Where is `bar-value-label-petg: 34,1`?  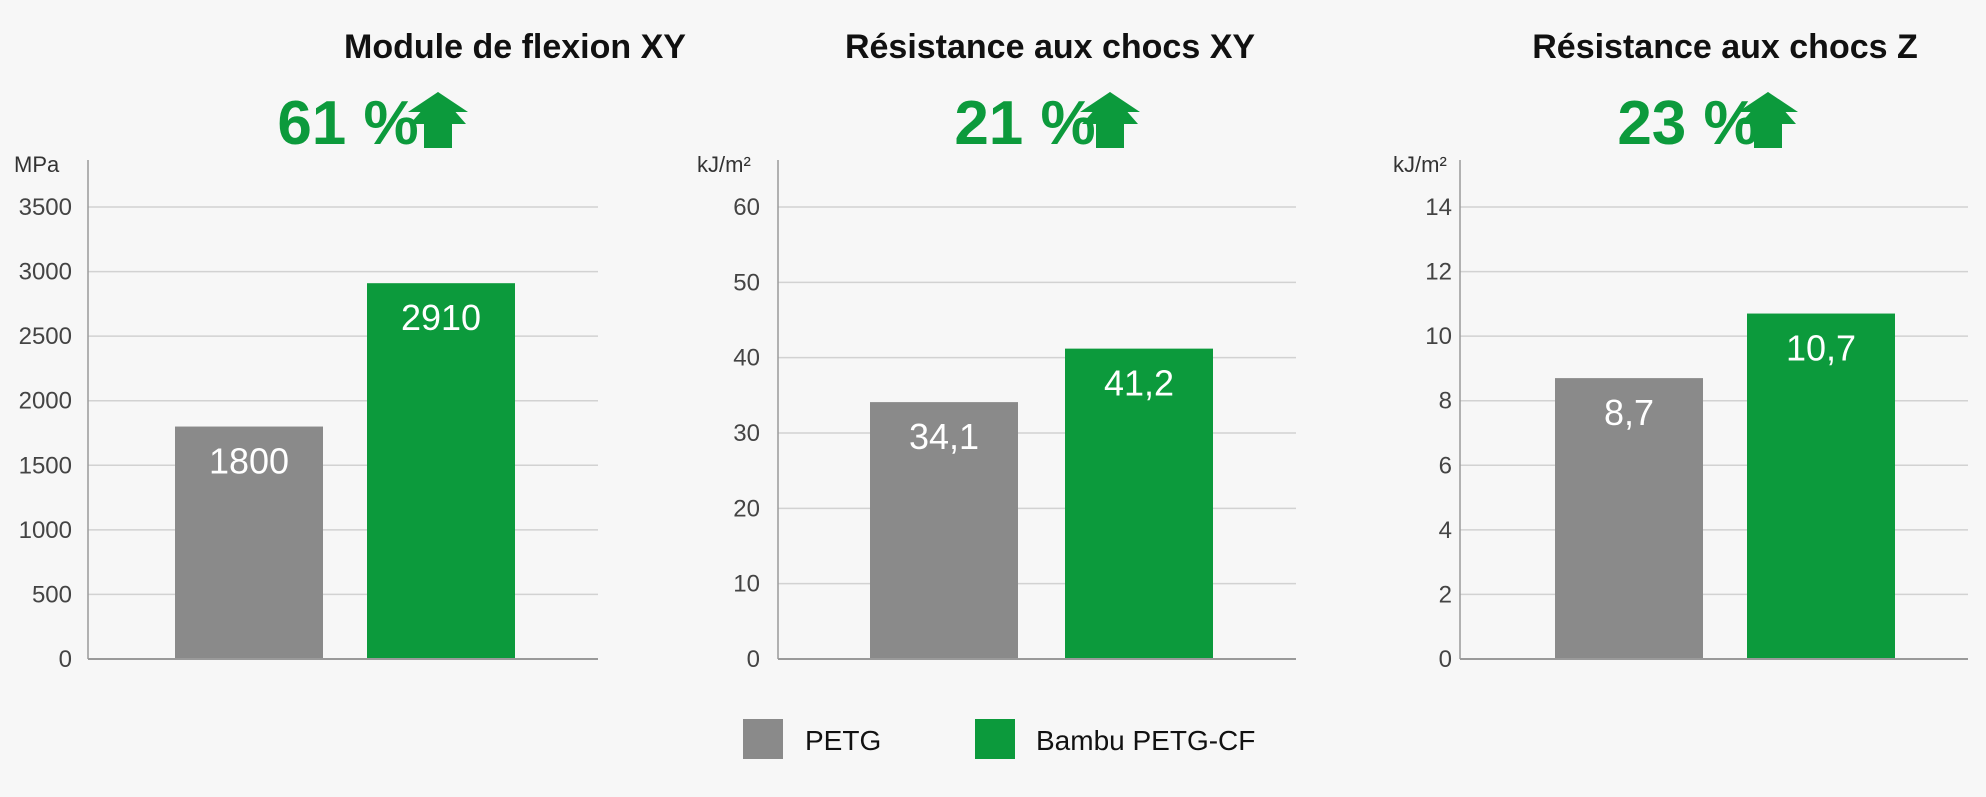
bar-value-label-petg: 34,1 is located at coordinates (944, 436).